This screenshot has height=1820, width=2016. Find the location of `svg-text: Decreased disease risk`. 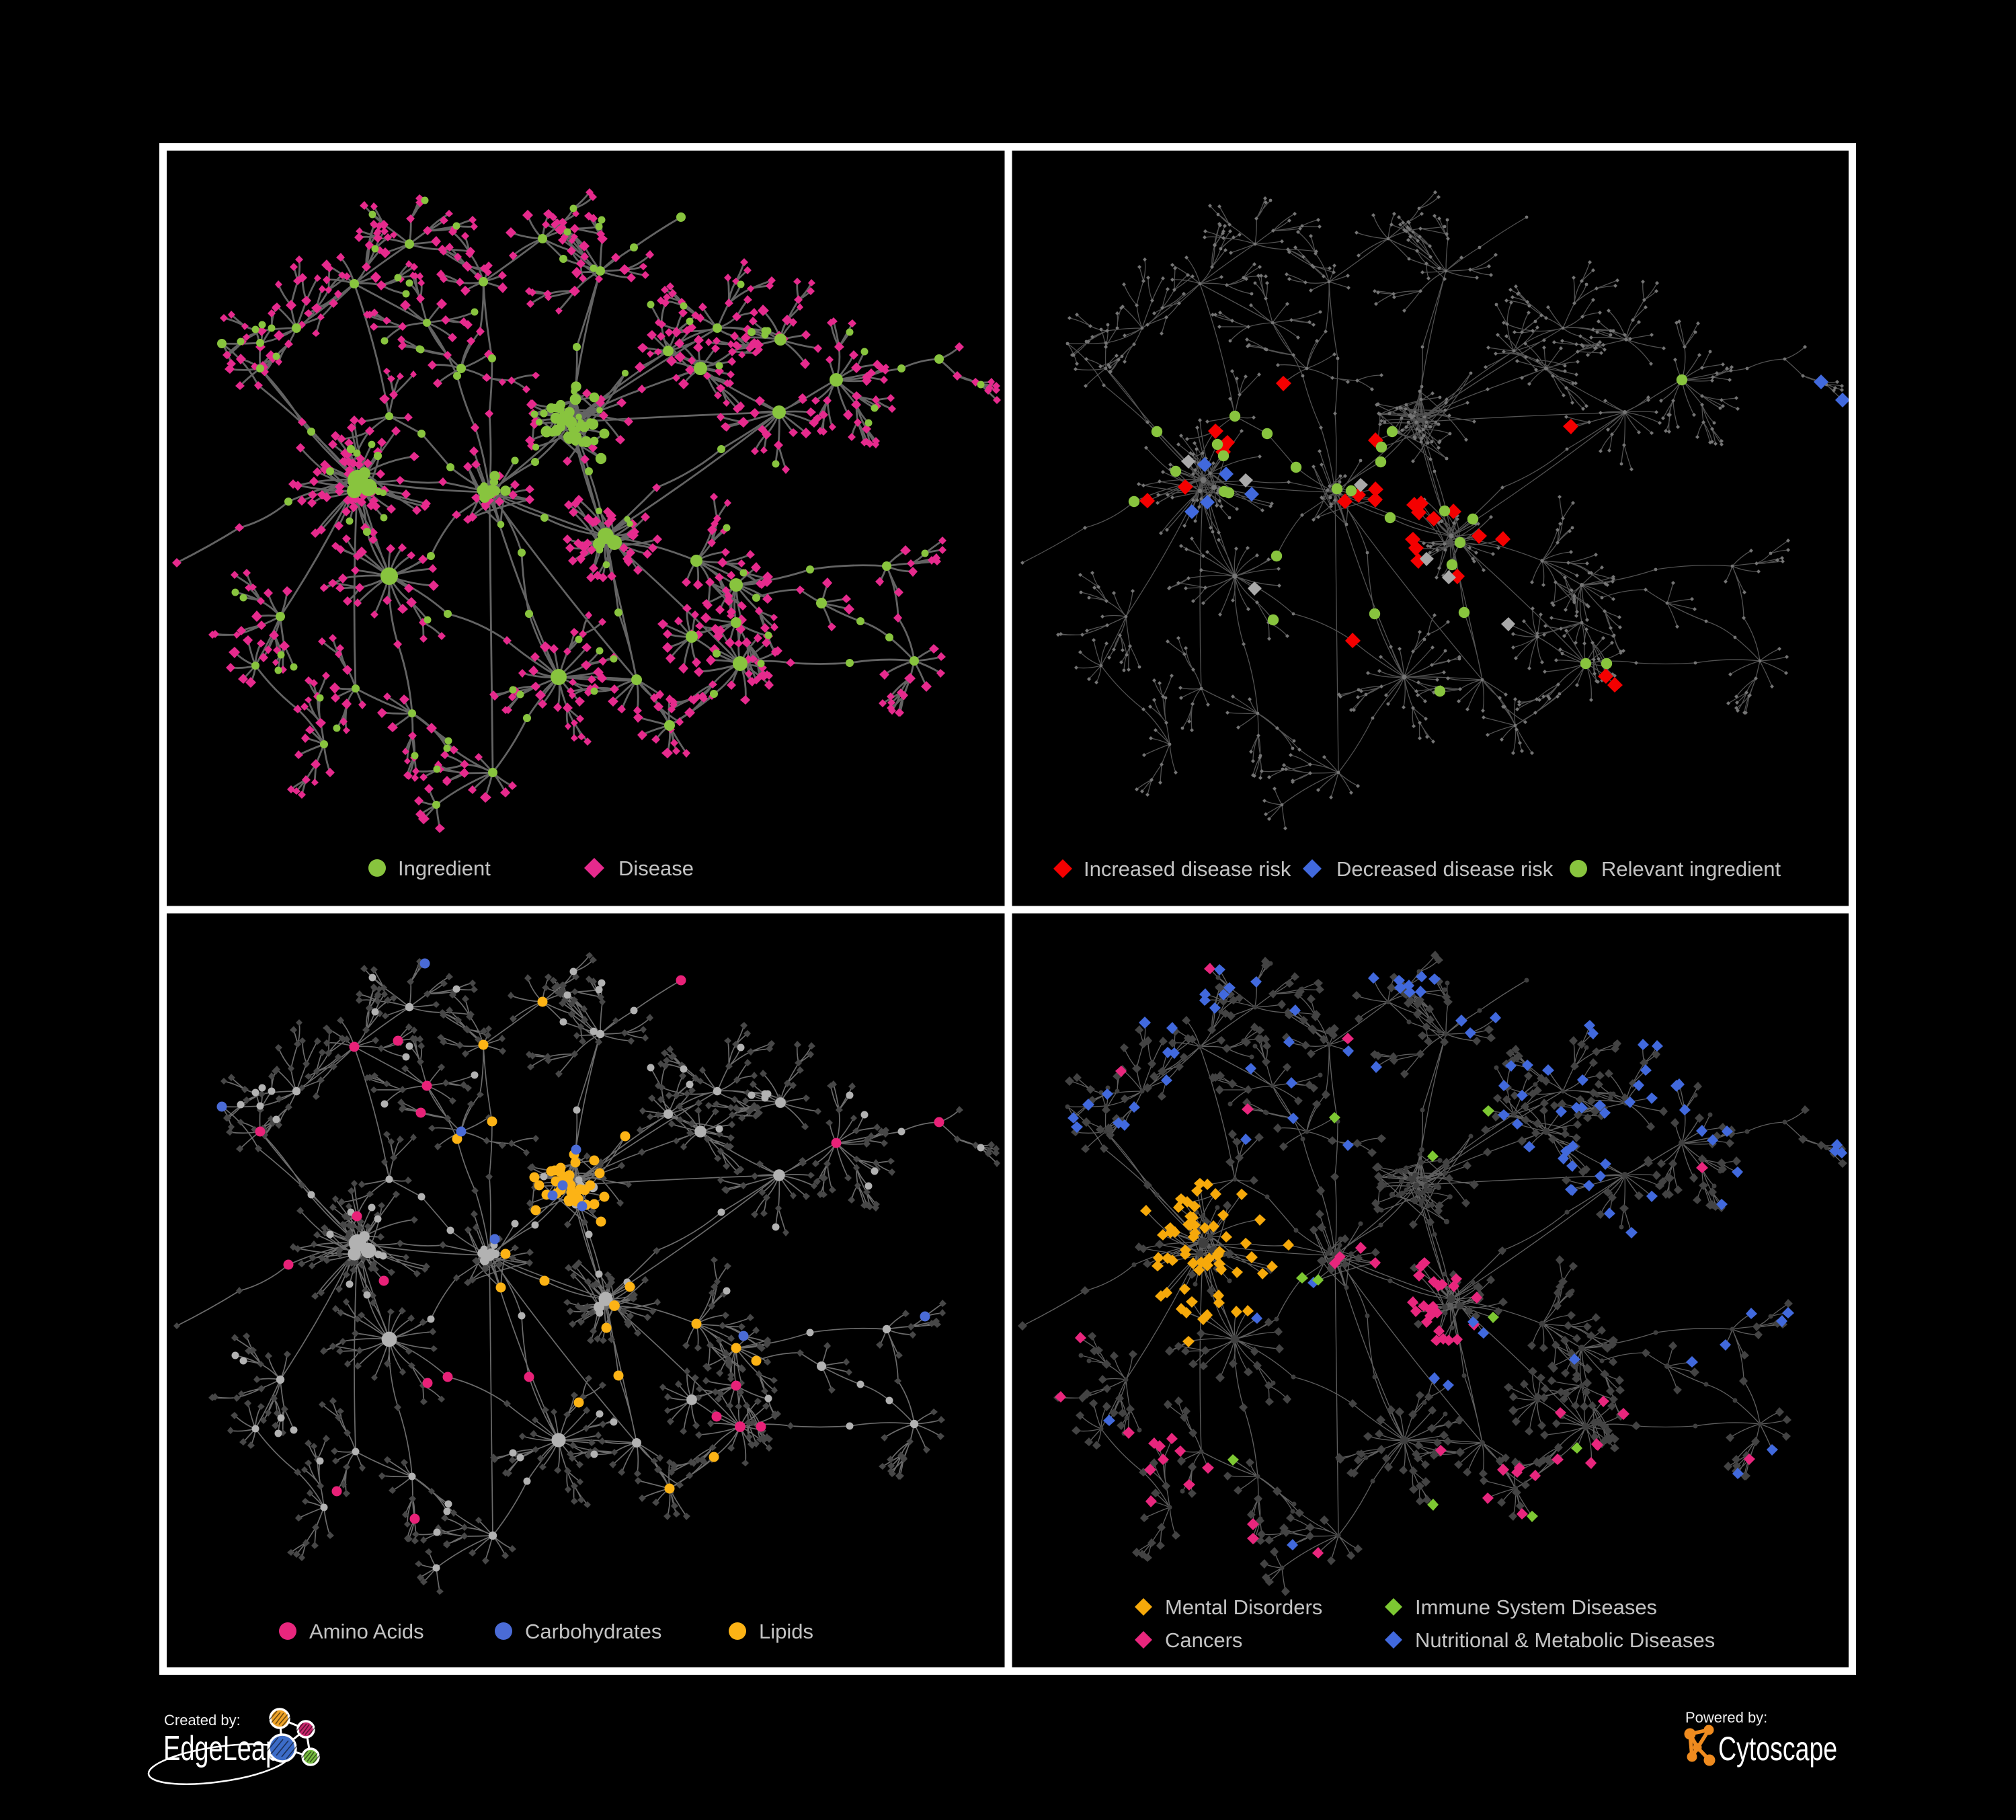

svg-text: Decreased disease risk is located at coordinates (1445, 869).